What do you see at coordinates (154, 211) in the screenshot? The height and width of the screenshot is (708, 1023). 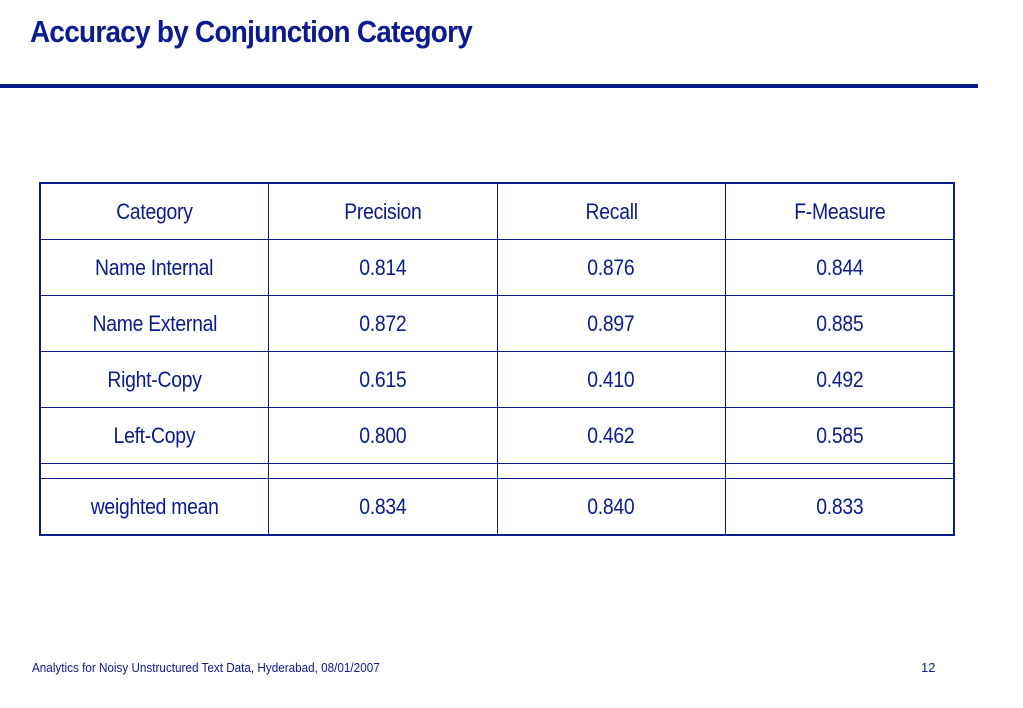 I see `header-category: Category` at bounding box center [154, 211].